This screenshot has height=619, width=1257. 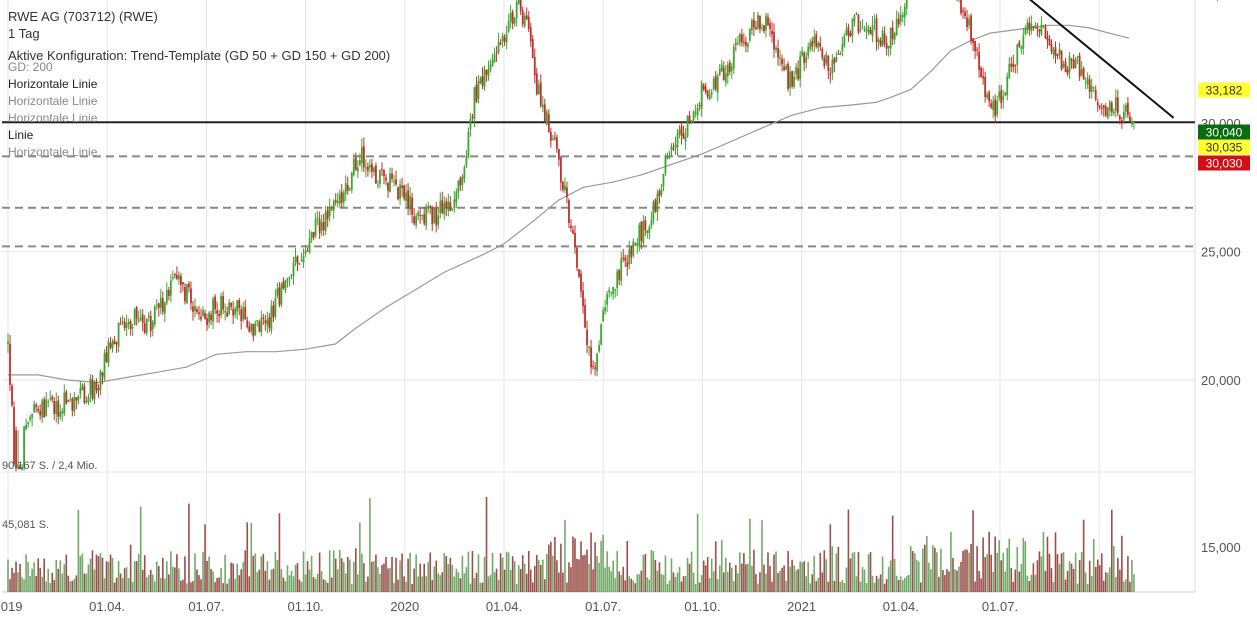 I want to click on price-label-box, so click(x=1224, y=90).